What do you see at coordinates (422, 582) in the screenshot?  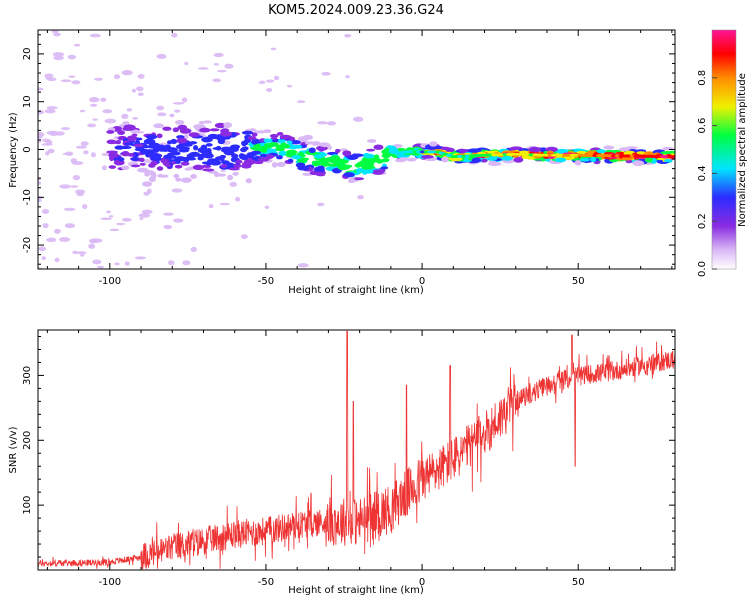 I see `snr-xtick-label: 0` at bounding box center [422, 582].